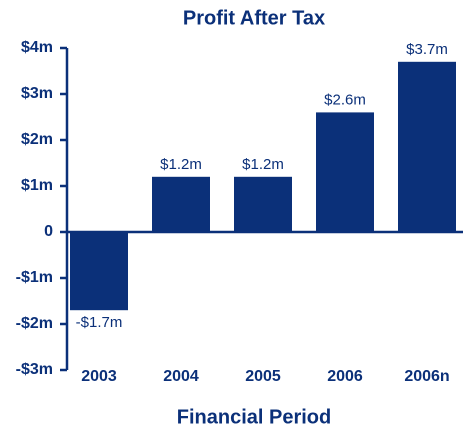 The width and height of the screenshot is (465, 433). I want to click on y-tick-label: 0, so click(48, 231).